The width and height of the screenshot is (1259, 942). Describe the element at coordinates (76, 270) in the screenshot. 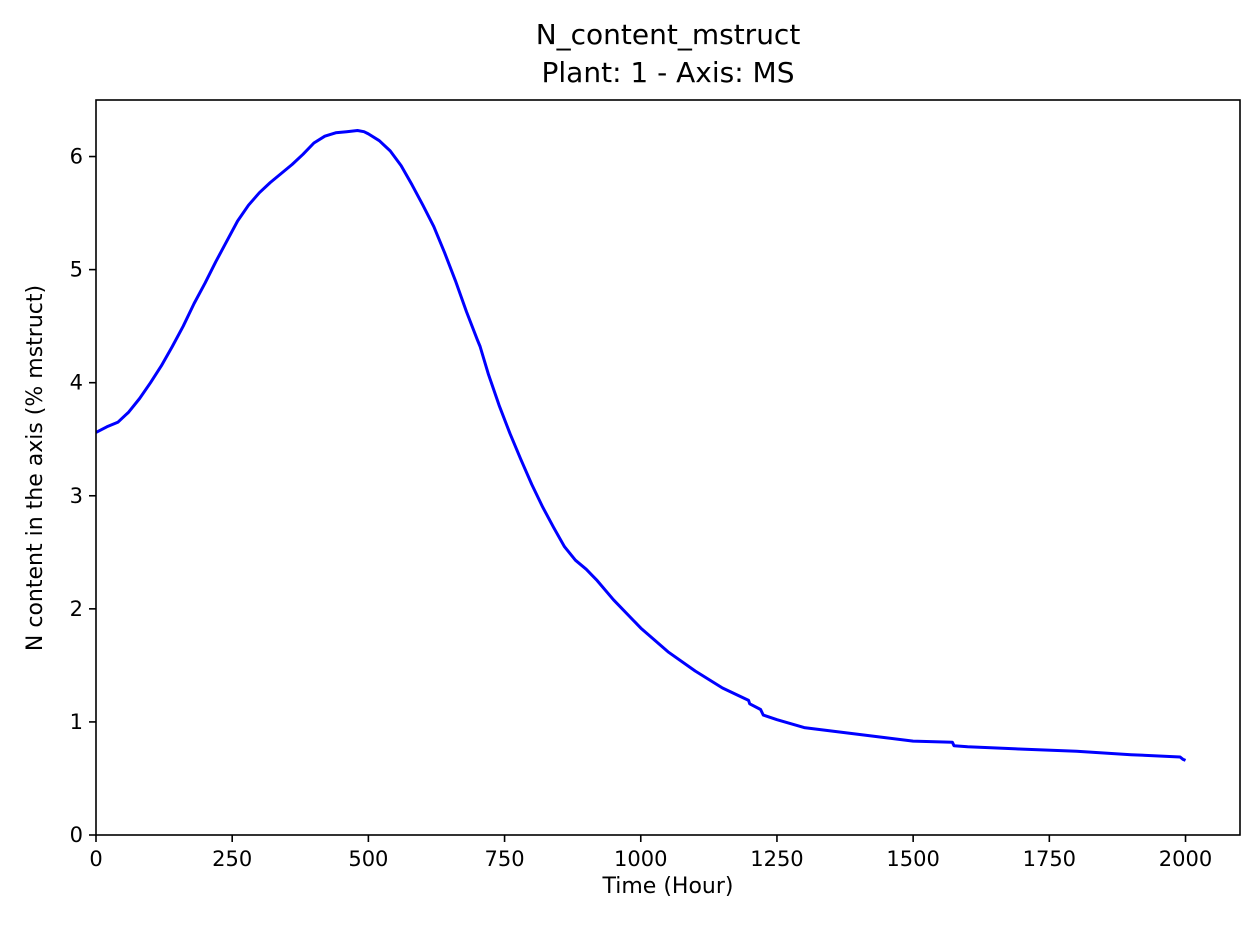

I see `y-tick-label: 5` at that location.